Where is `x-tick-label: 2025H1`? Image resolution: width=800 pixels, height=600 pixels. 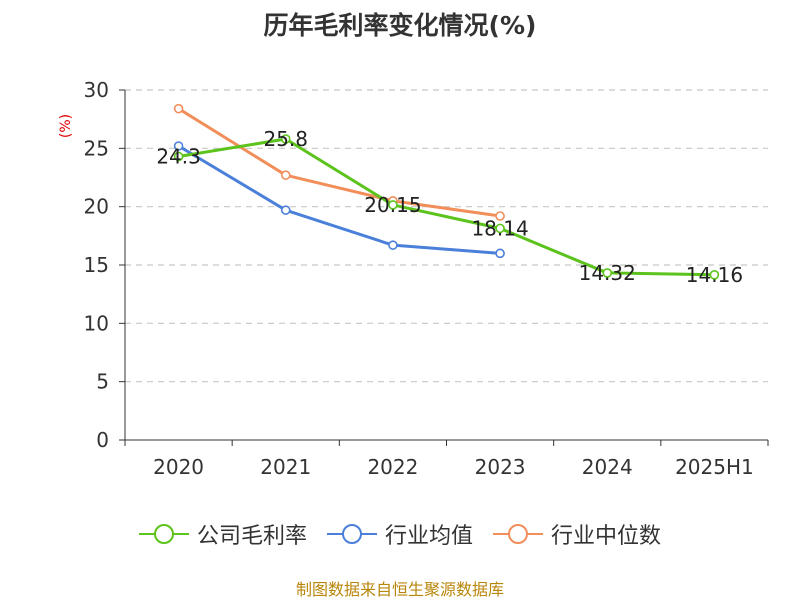
x-tick-label: 2025H1 is located at coordinates (714, 467).